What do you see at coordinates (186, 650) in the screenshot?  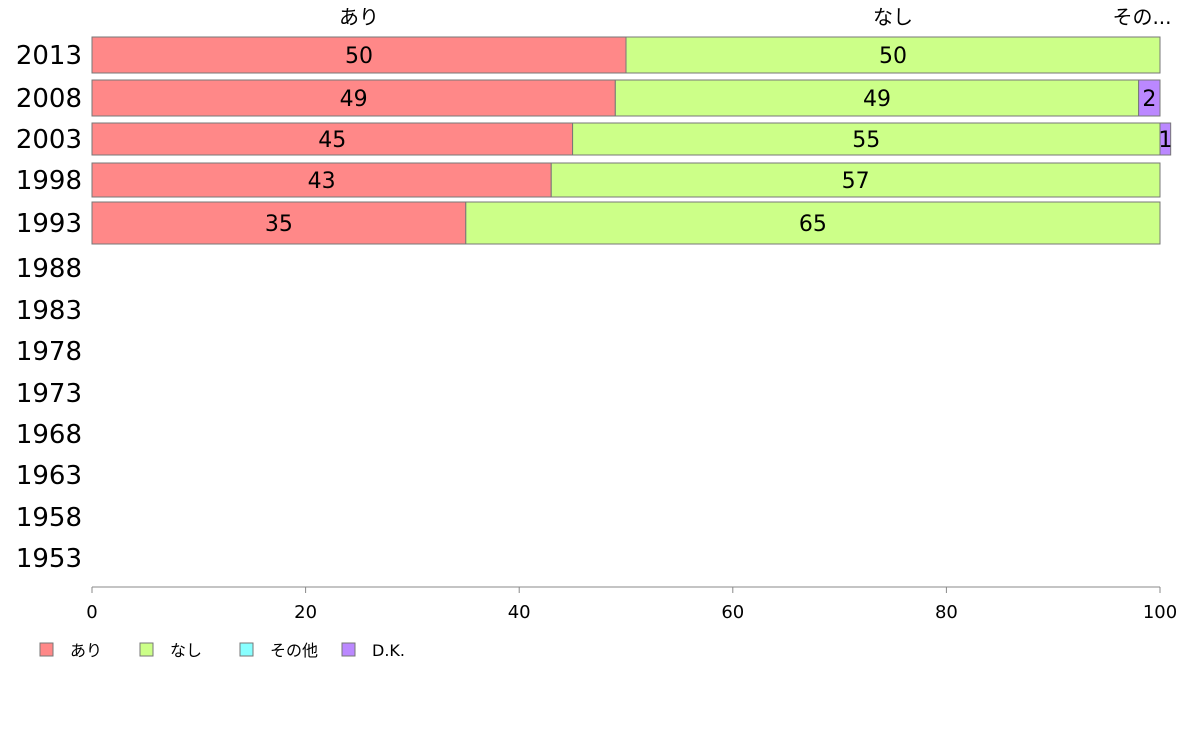 I see `legend-label: なし` at bounding box center [186, 650].